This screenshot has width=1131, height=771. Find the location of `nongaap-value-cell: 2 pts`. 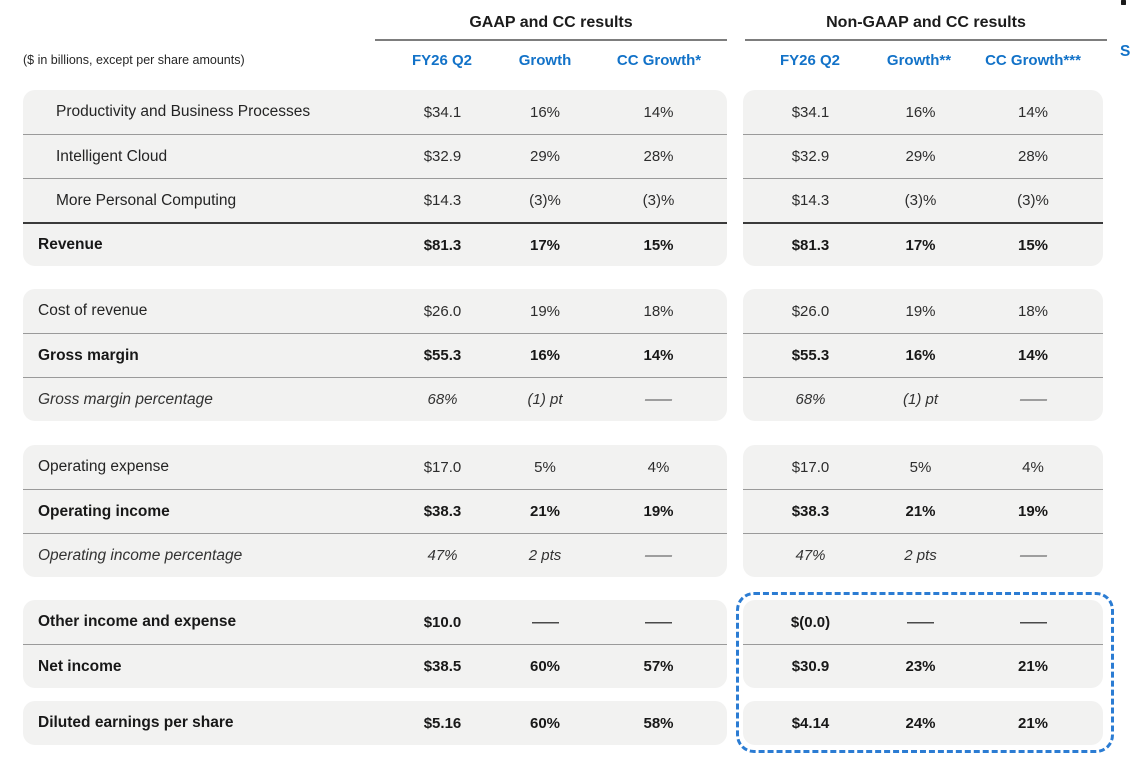

nongaap-value-cell: 2 pts is located at coordinates (920, 555).